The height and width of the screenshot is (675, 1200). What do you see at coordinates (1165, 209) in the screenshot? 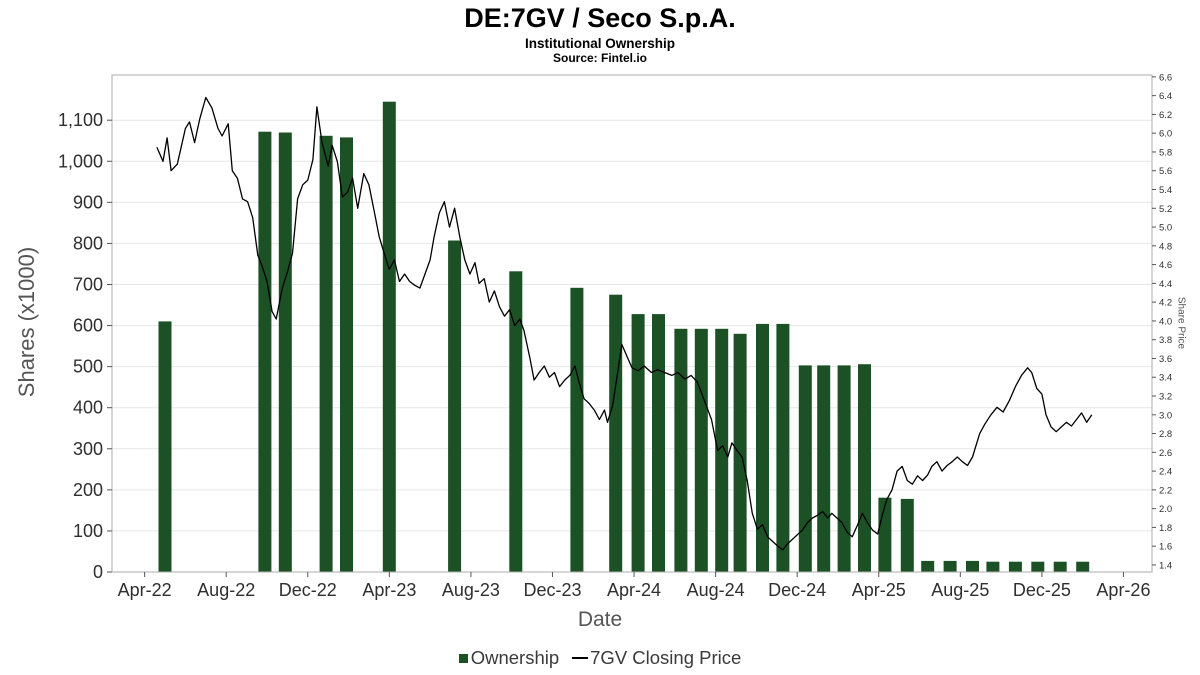
I see `right-tick-label: 5.2` at bounding box center [1165, 209].